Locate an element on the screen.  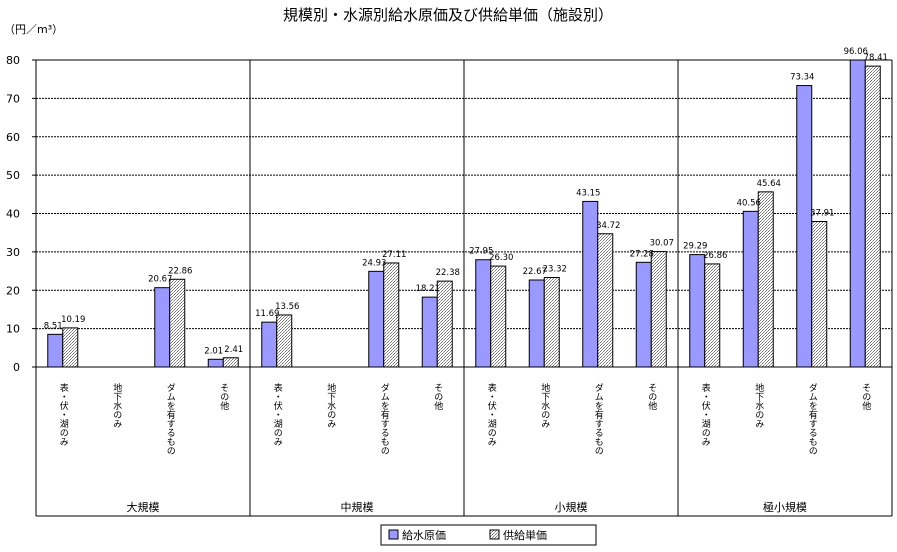
data-label: 27.11 is located at coordinates (394, 255).